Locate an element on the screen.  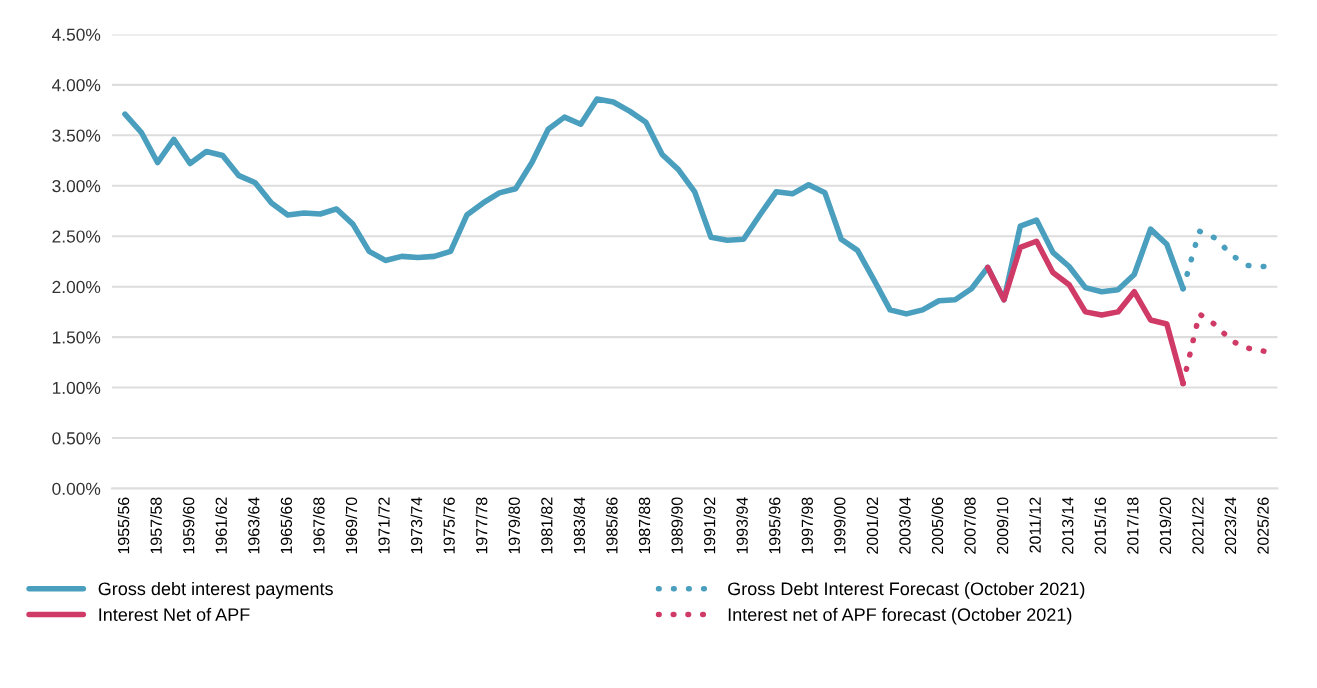
x-tick-label: 1987/88 is located at coordinates (644, 525).